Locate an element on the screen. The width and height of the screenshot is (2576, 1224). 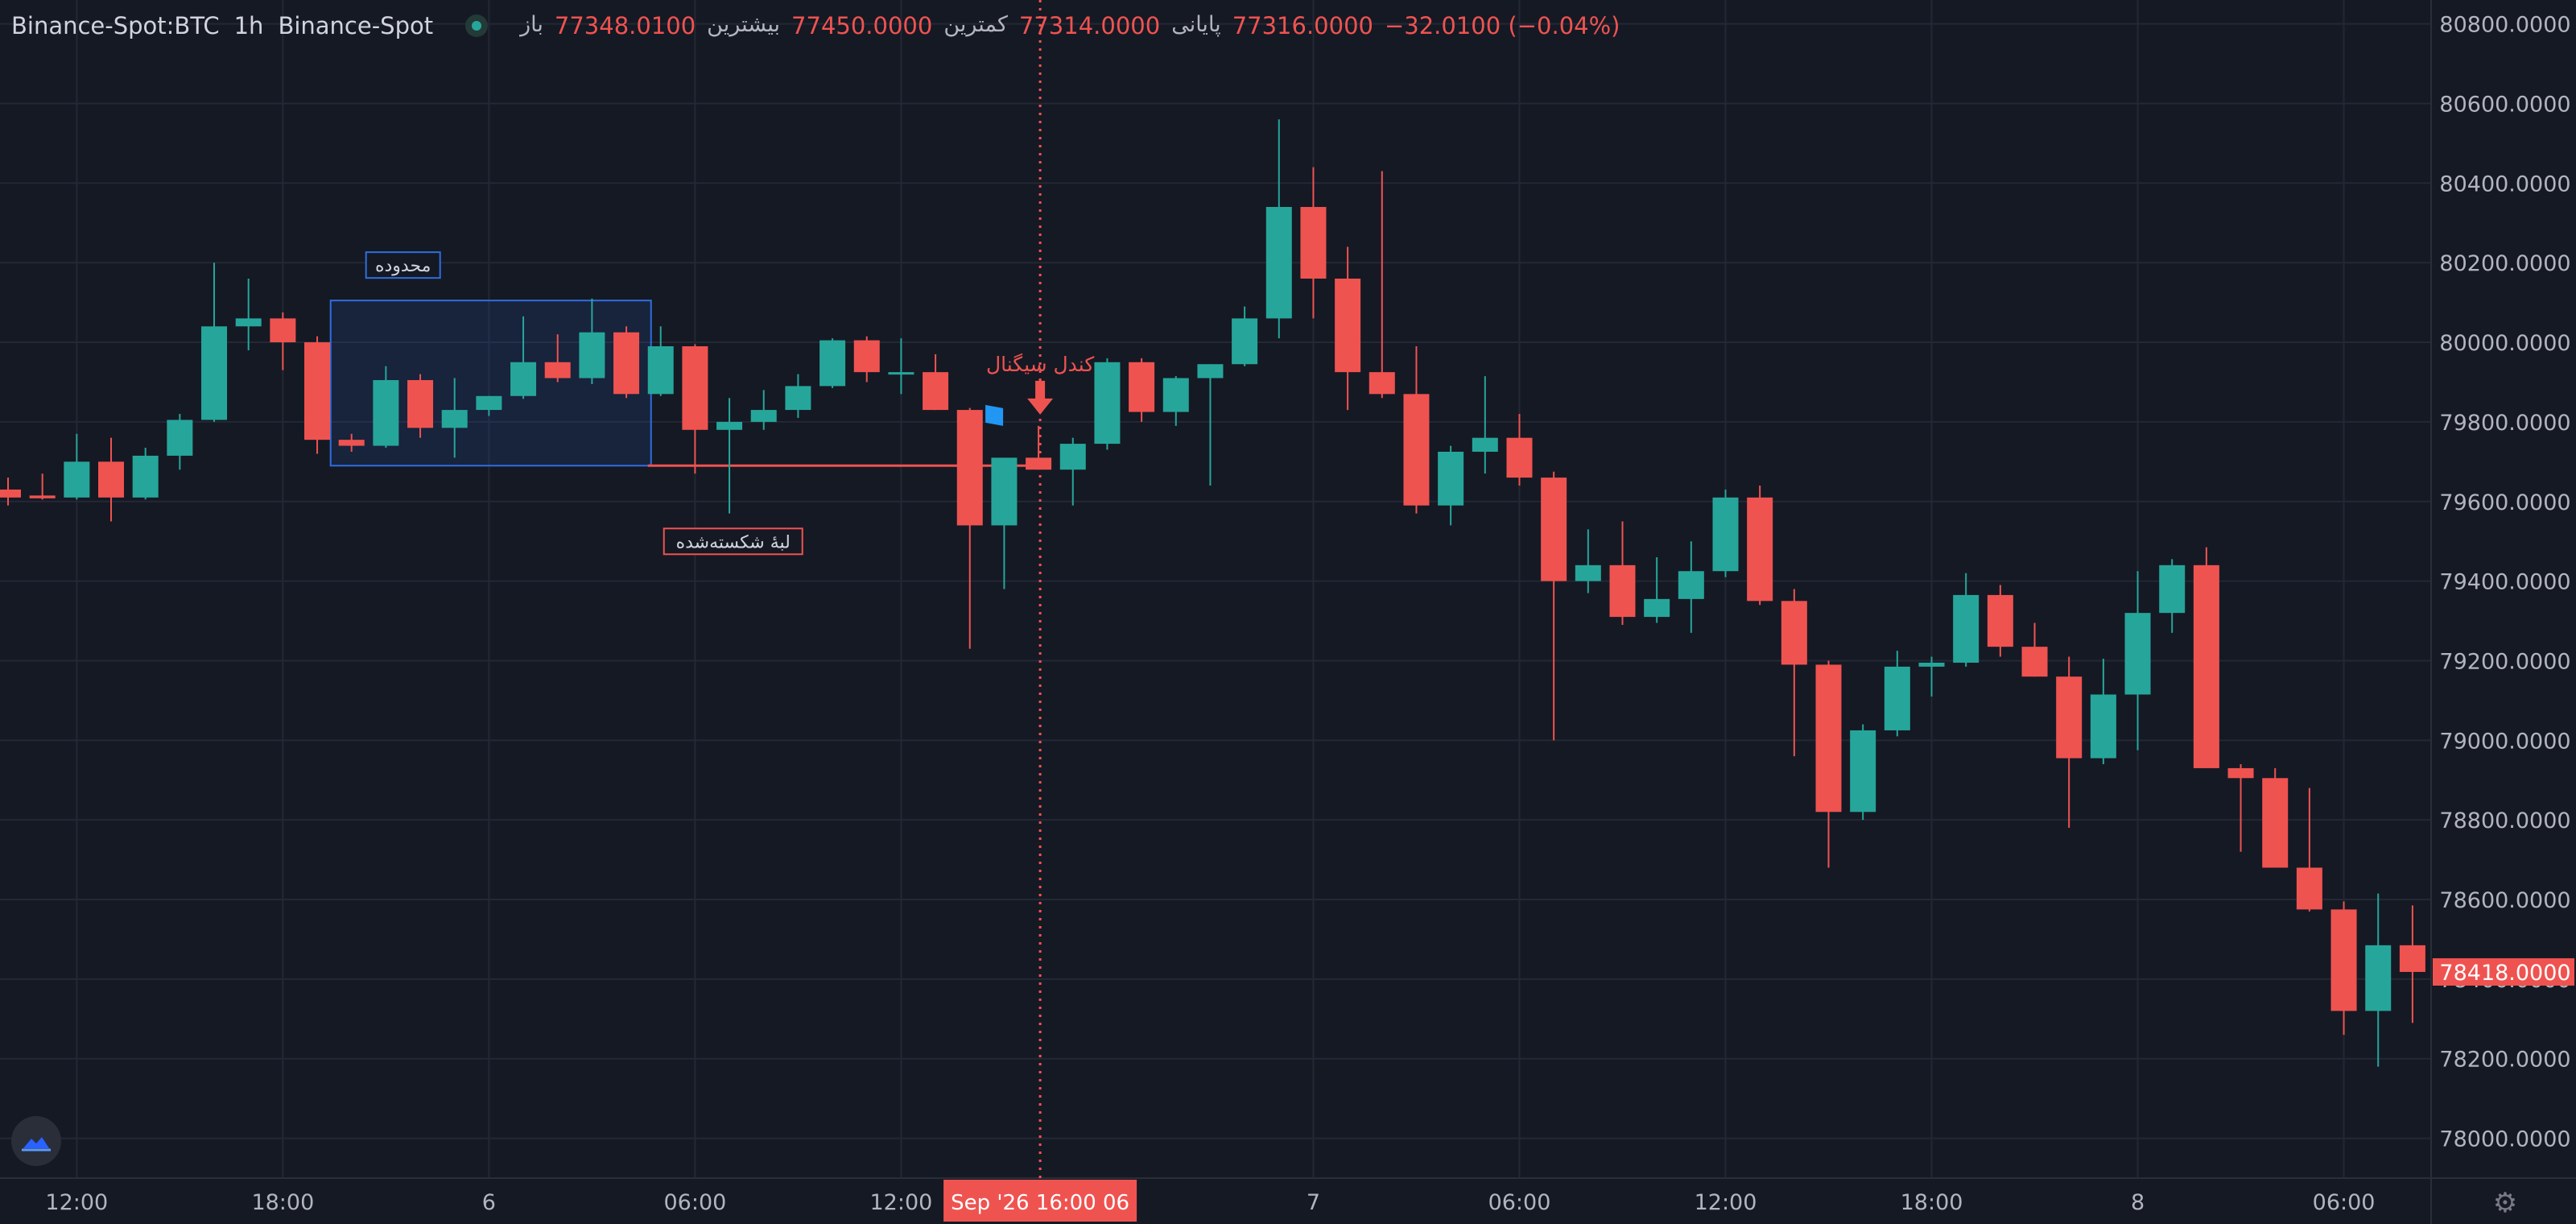
y-tick-label: 80000.0000 is located at coordinates (2504, 343).